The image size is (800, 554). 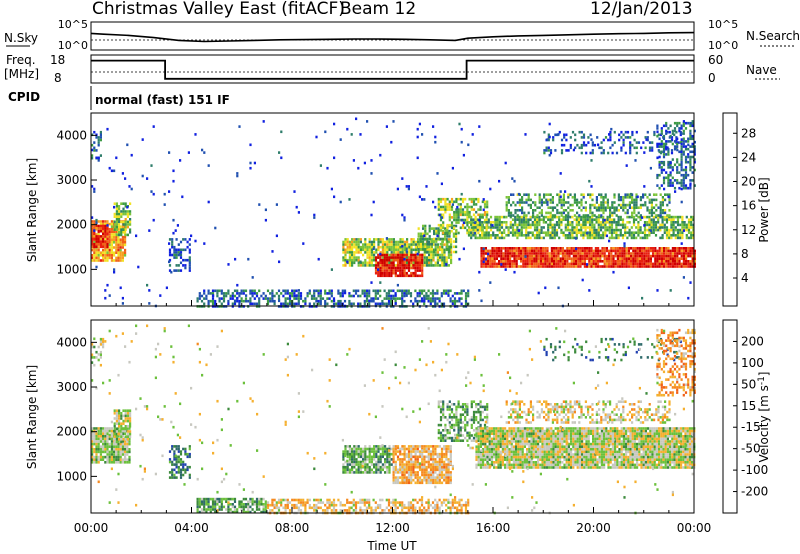 I want to click on nsky-tick-bottom: 10^0, so click(x=73, y=45).